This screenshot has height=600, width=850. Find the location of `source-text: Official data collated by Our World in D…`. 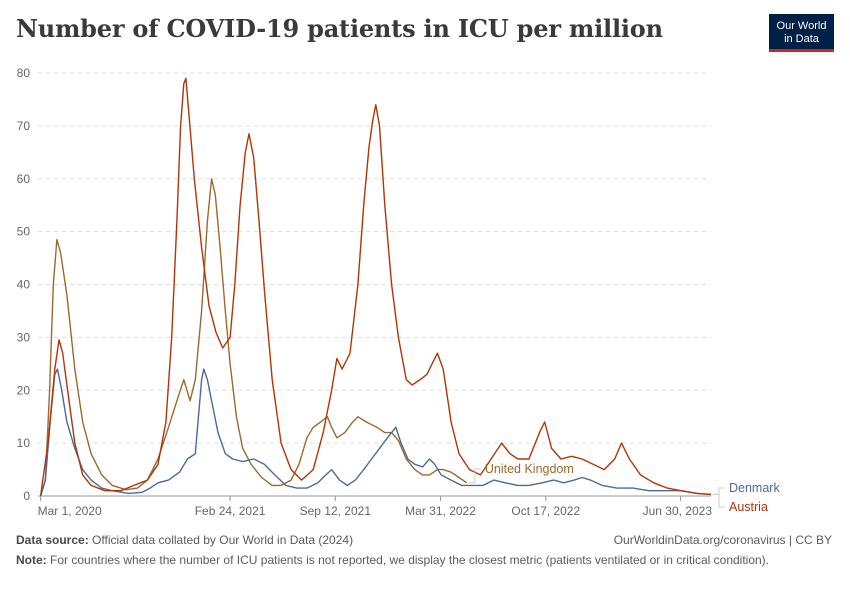

source-text: Official data collated by Our World in D… is located at coordinates (223, 540).